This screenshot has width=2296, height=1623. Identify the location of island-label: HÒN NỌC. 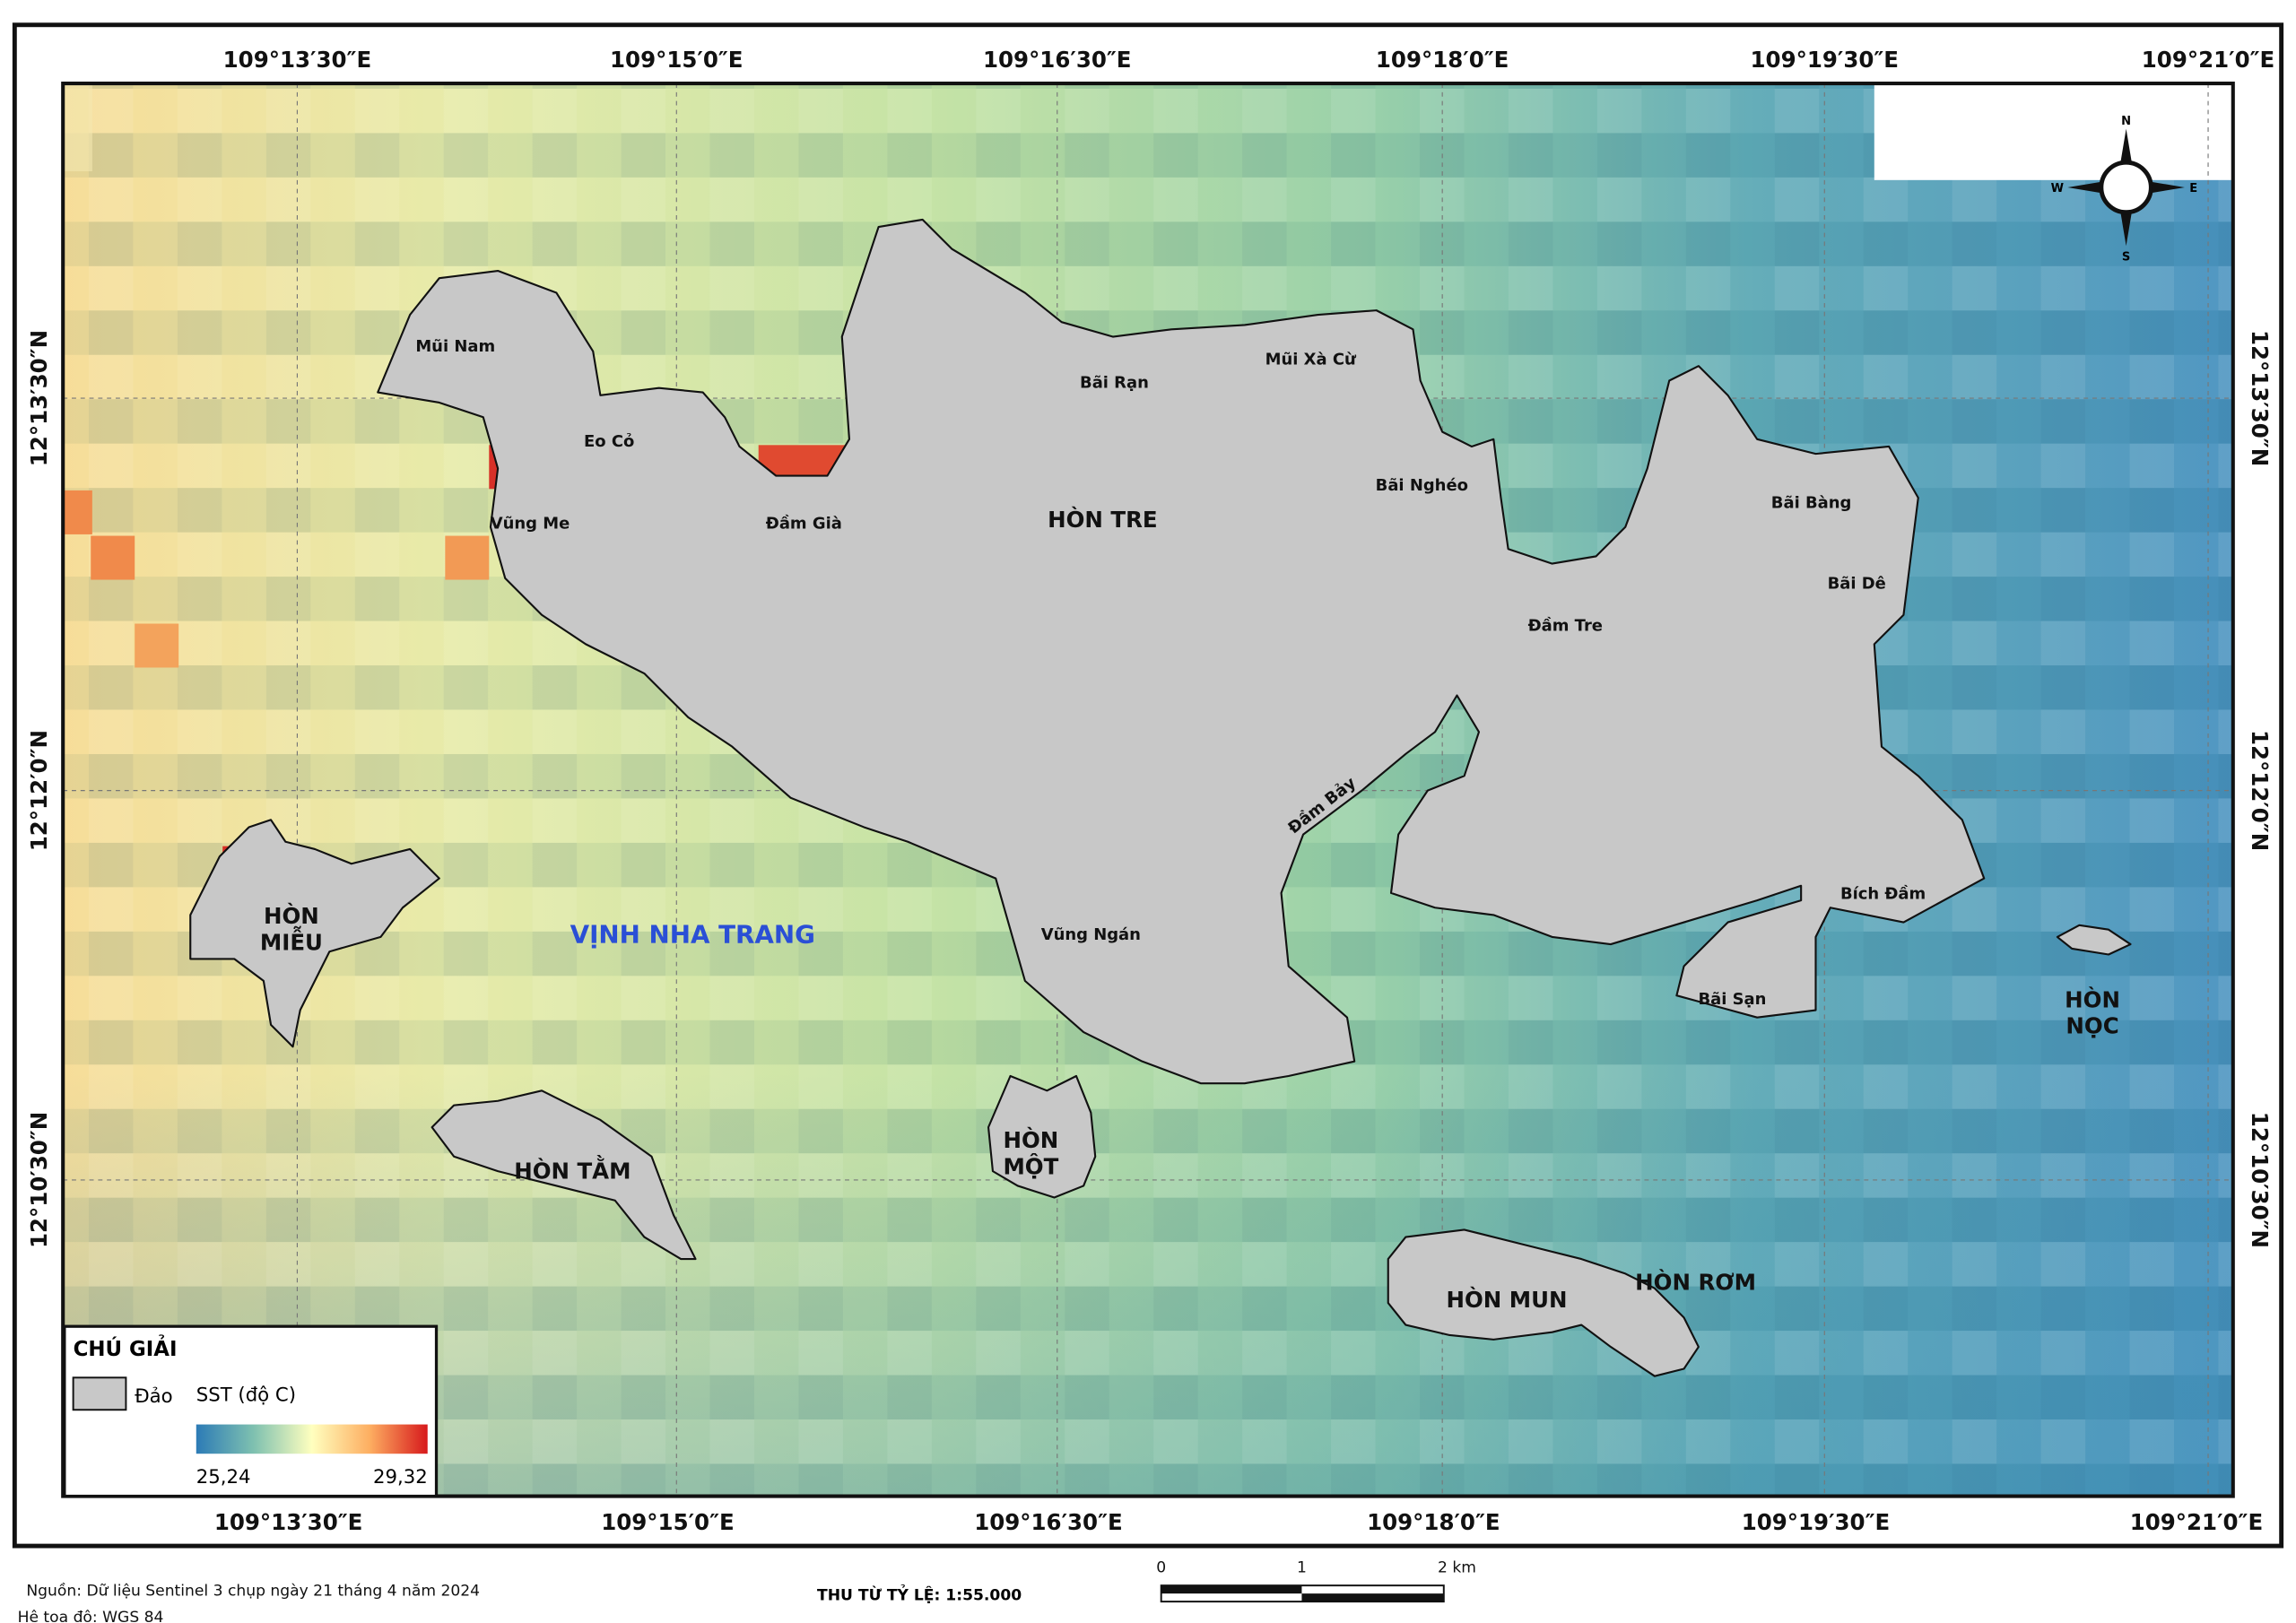
(2092, 1012).